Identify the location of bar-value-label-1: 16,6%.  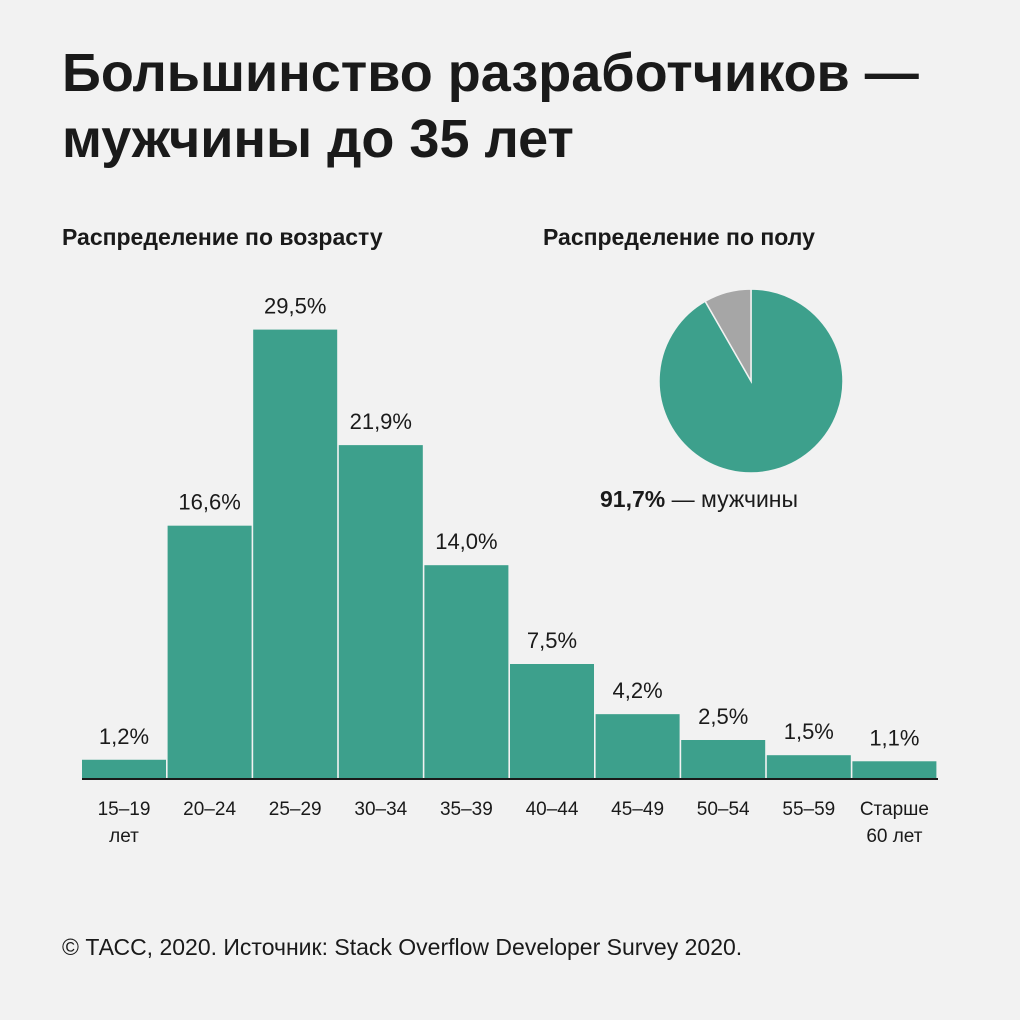
(209, 502).